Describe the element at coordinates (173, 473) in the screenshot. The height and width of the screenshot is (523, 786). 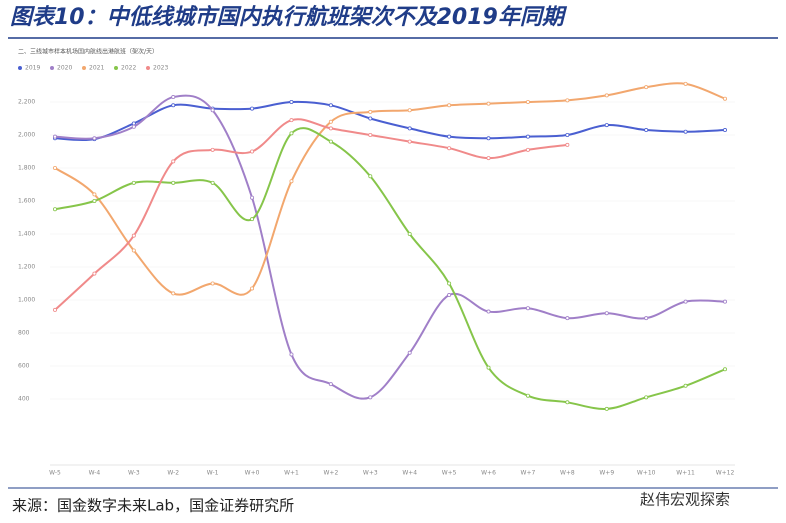
I see `x-tick-label: W-2` at that location.